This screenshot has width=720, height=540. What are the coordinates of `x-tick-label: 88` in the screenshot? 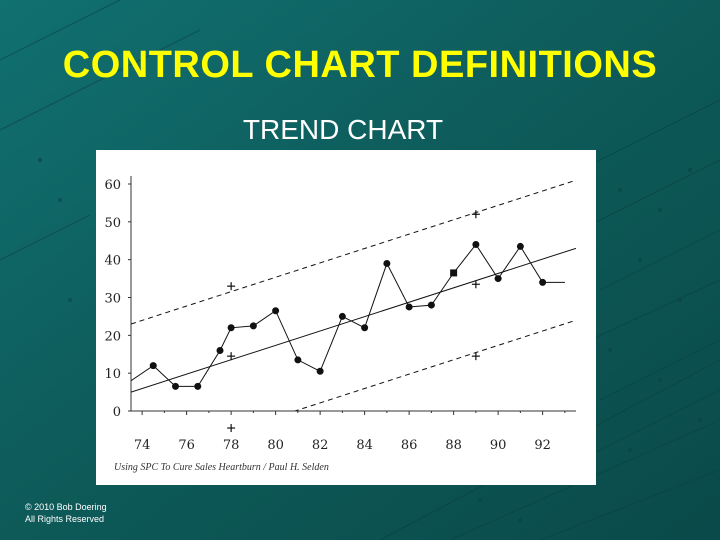 It's located at (453, 445).